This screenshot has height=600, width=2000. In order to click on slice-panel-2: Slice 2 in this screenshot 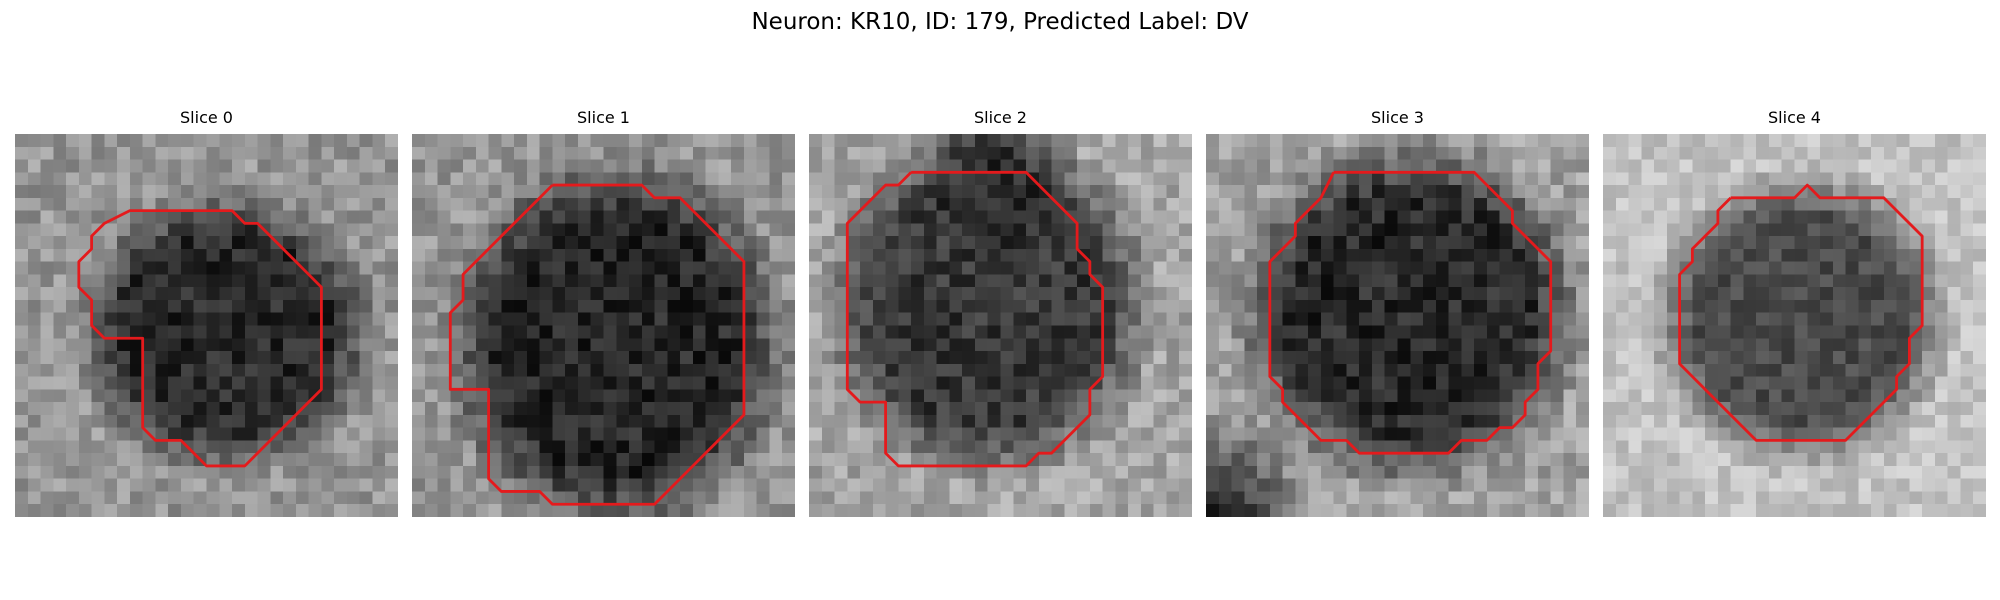, I will do `click(1000, 312)`.